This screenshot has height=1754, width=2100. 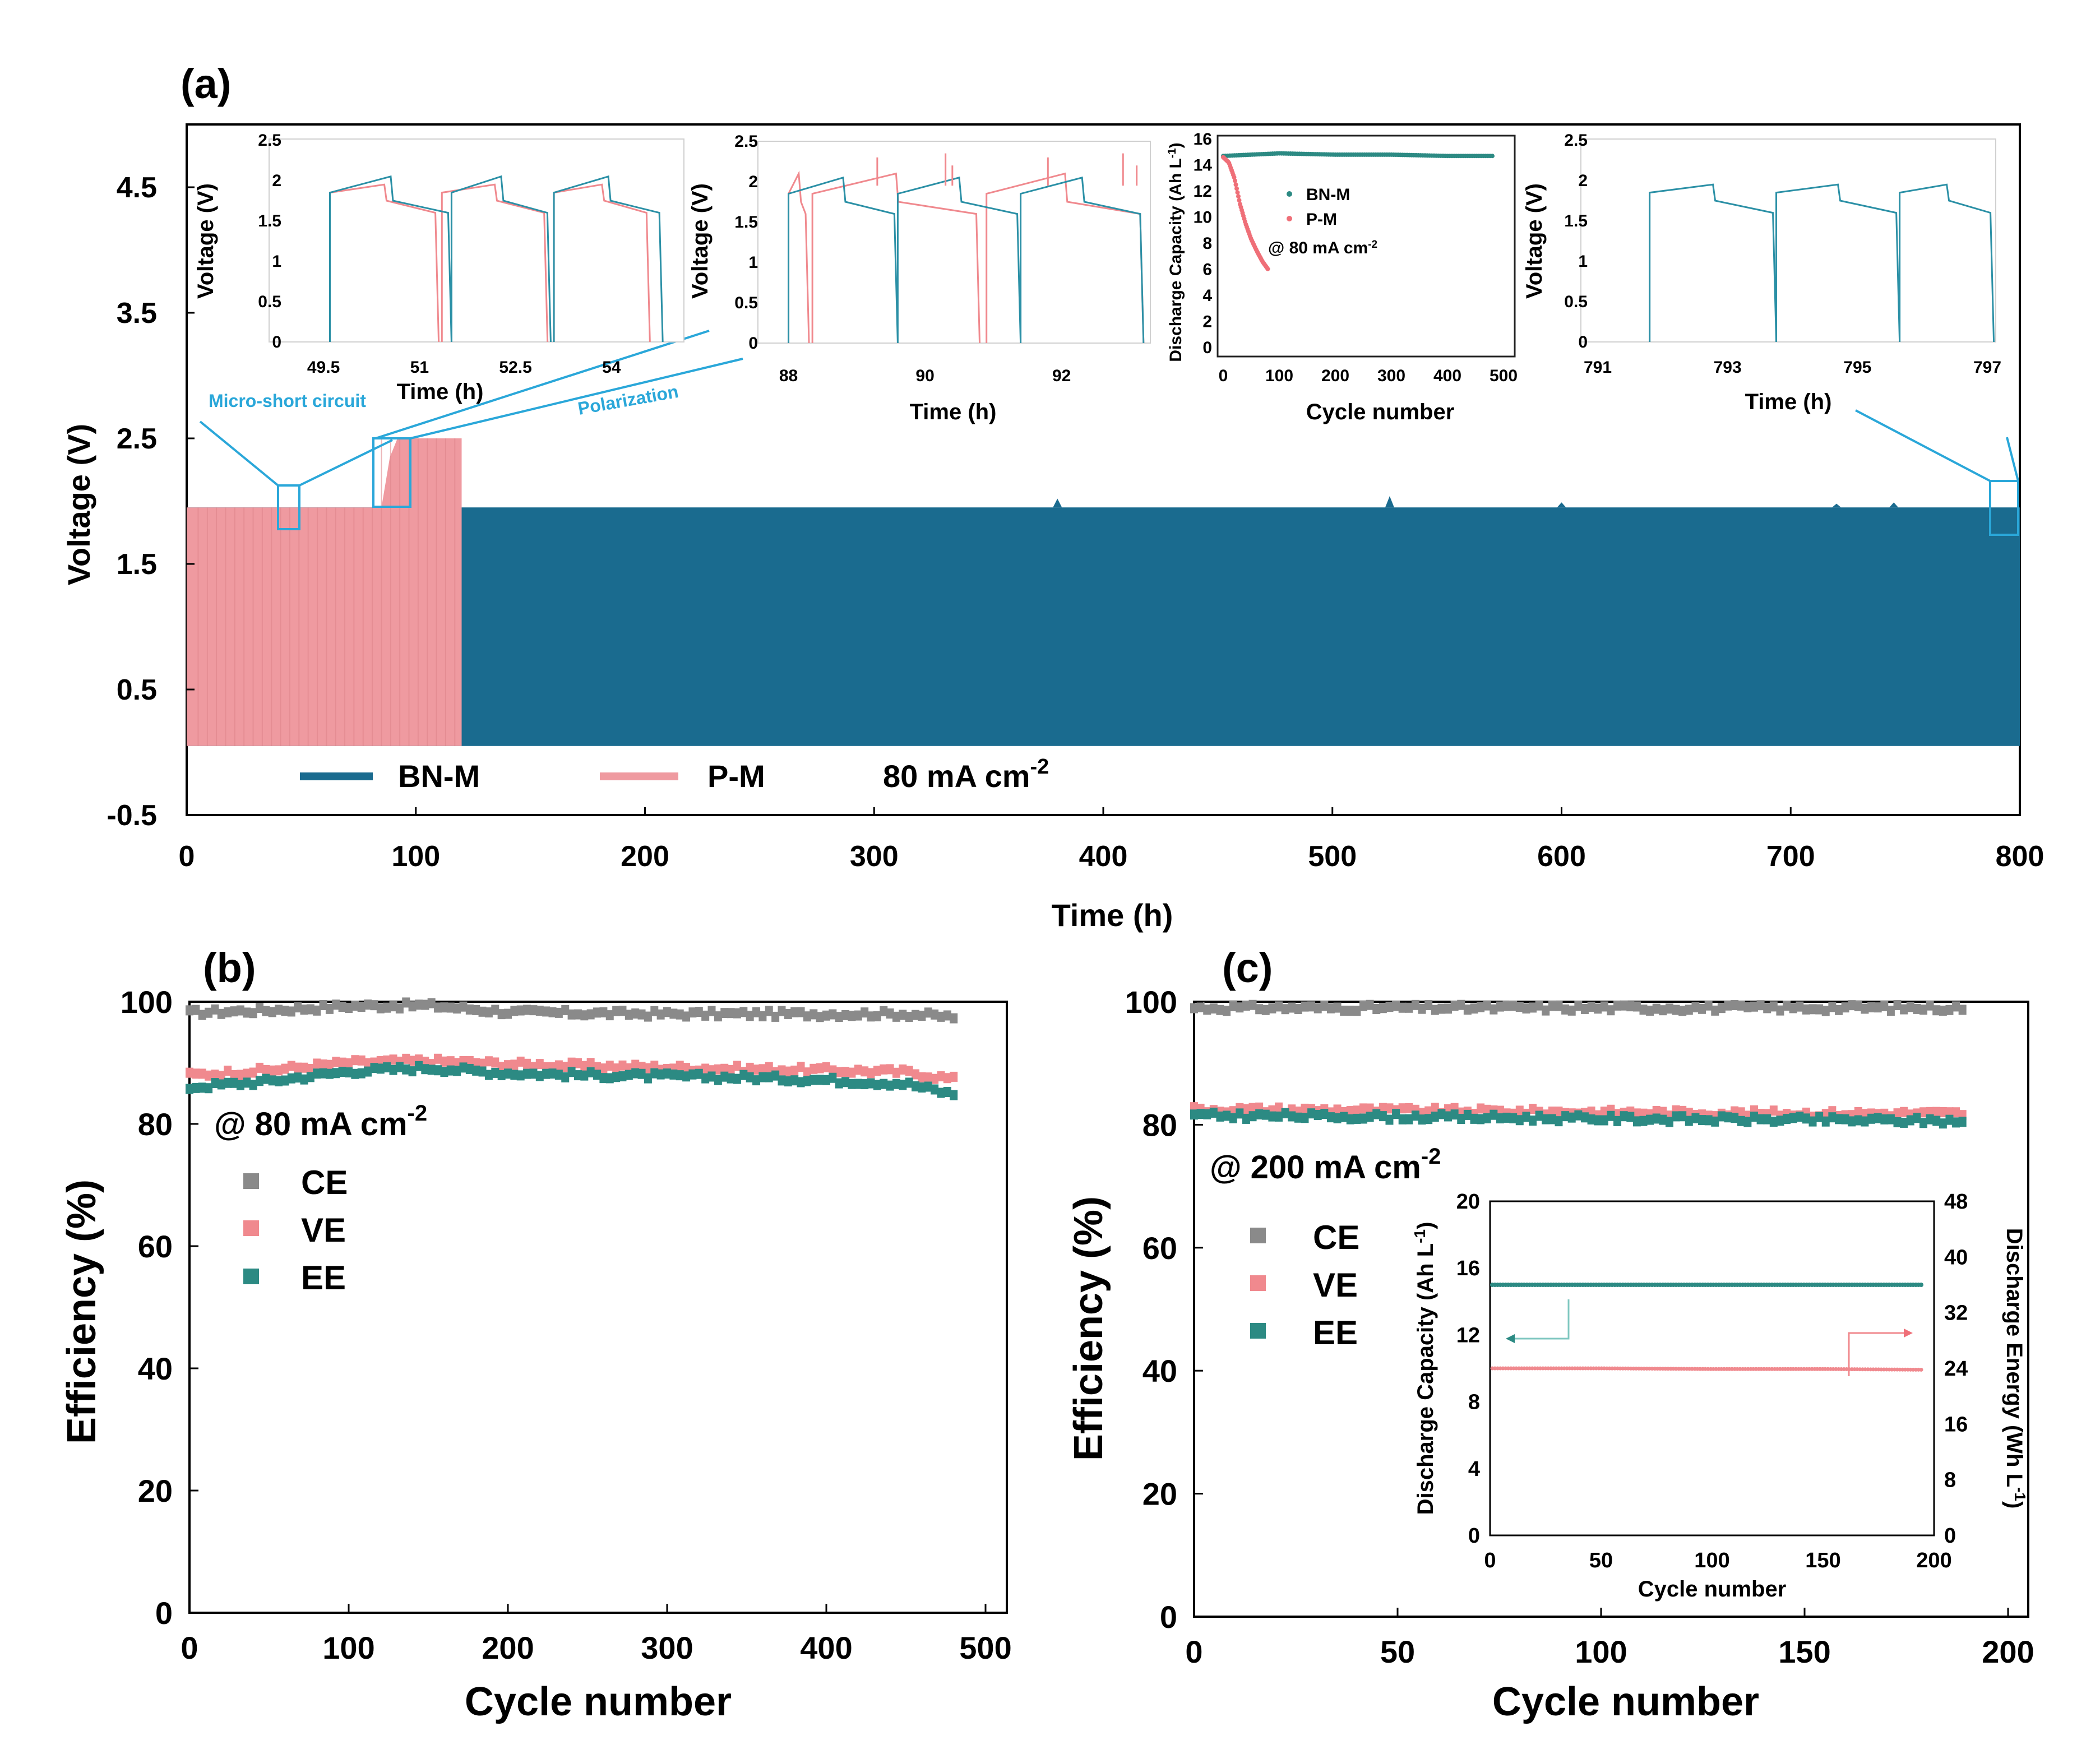 What do you see at coordinates (2004, 508) in the screenshot?
I see `zoom-box-end` at bounding box center [2004, 508].